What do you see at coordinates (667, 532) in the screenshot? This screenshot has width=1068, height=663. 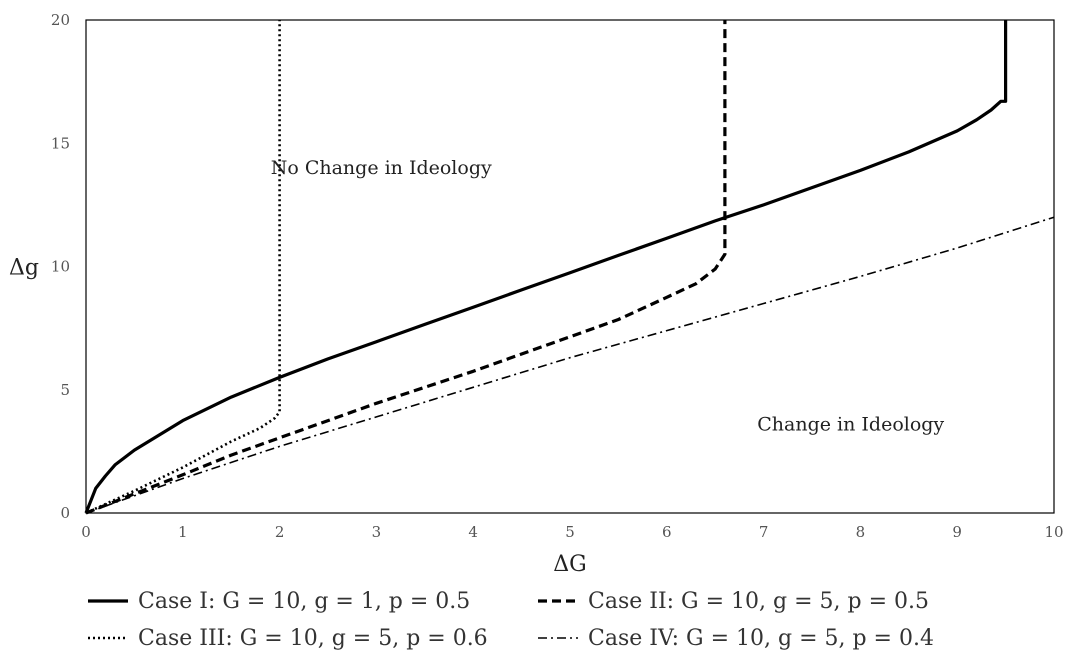 I see `x-tick-label: 6` at bounding box center [667, 532].